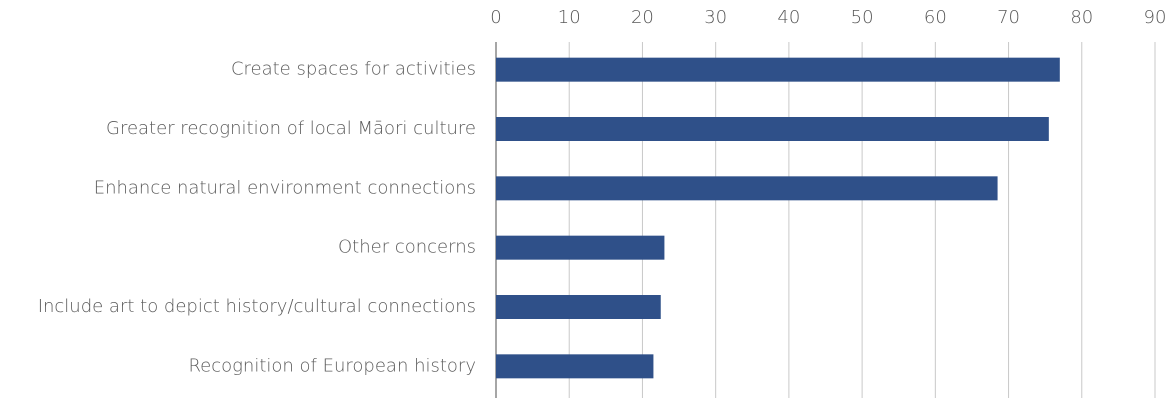 This screenshot has height=401, width=1173. I want to click on x-tick-label: 60, so click(935, 17).